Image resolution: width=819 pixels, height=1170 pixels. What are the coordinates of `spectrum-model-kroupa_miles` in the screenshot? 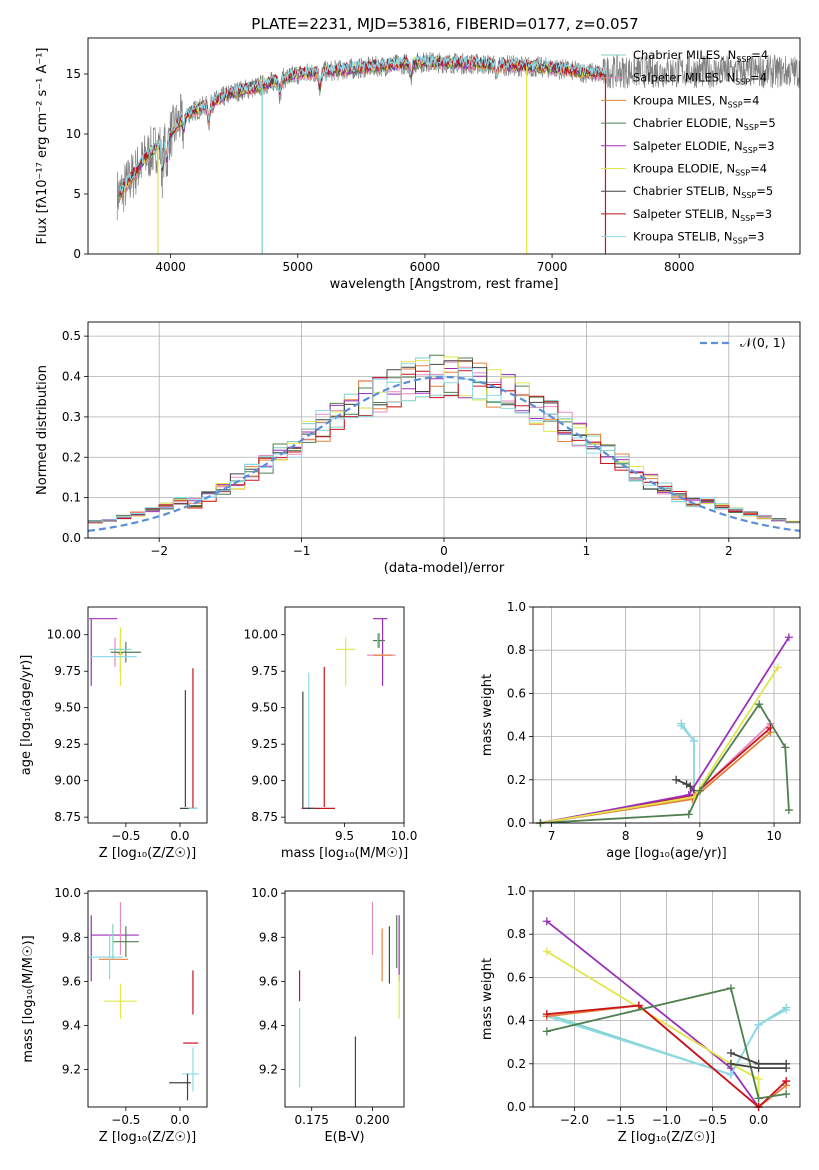 It's located at (362, 129).